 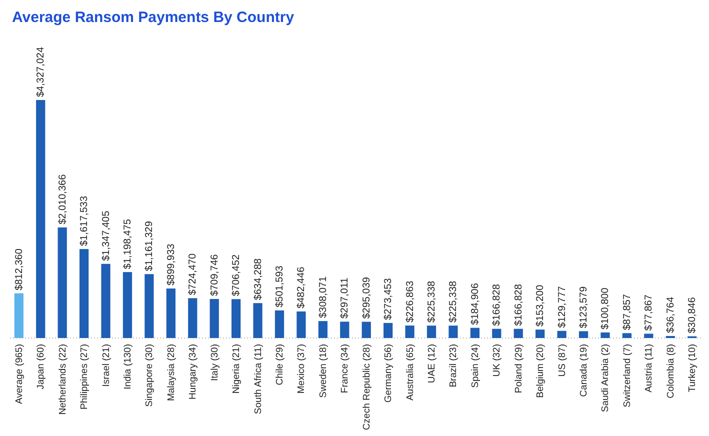 I want to click on x-tick-label: Spain (24), so click(x=475, y=366).